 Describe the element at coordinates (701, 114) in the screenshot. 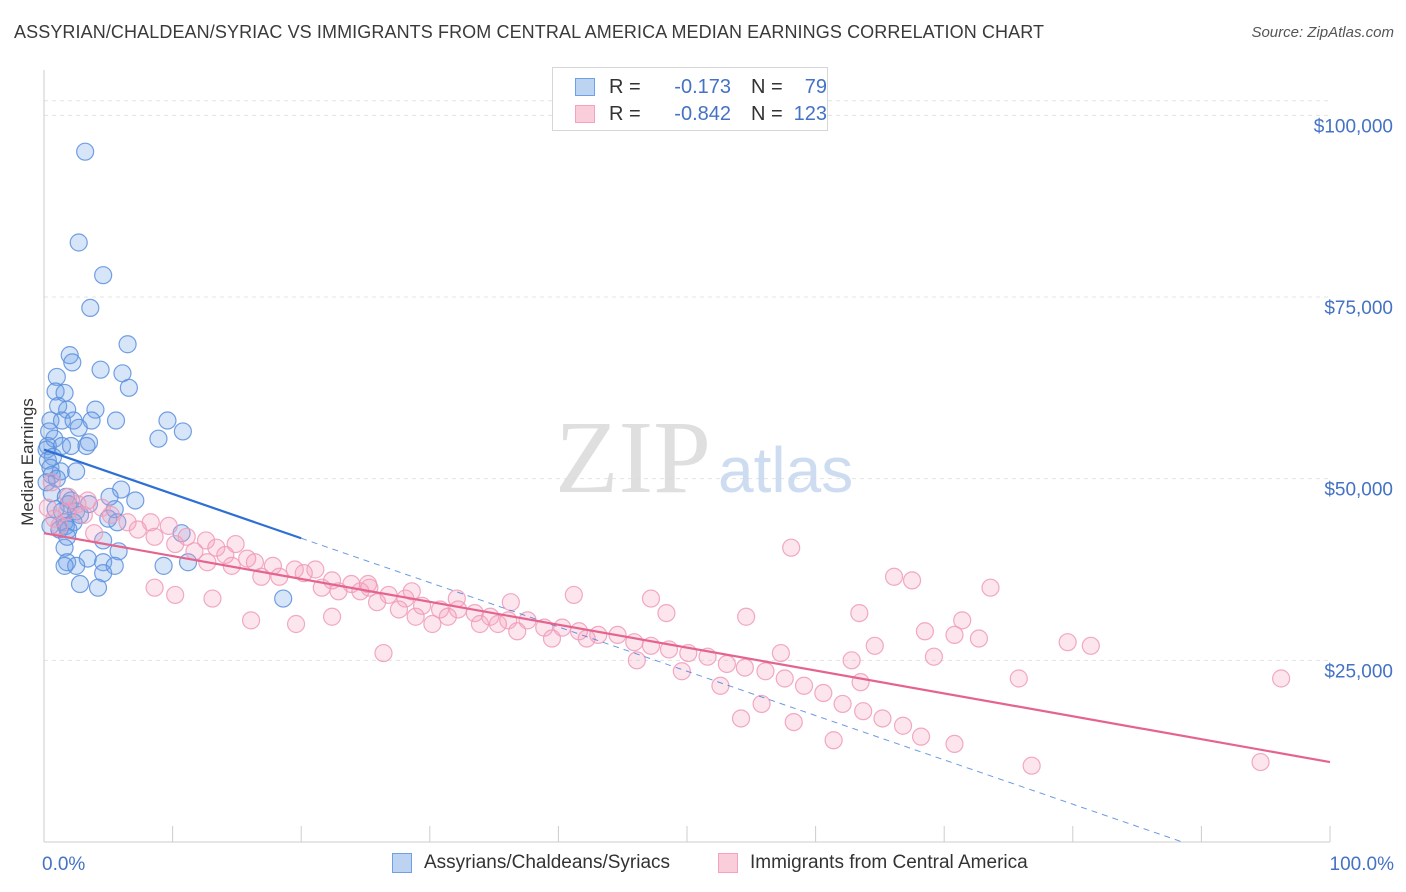

I see `legend-row-pink: R = -0.842 N = 123` at that location.